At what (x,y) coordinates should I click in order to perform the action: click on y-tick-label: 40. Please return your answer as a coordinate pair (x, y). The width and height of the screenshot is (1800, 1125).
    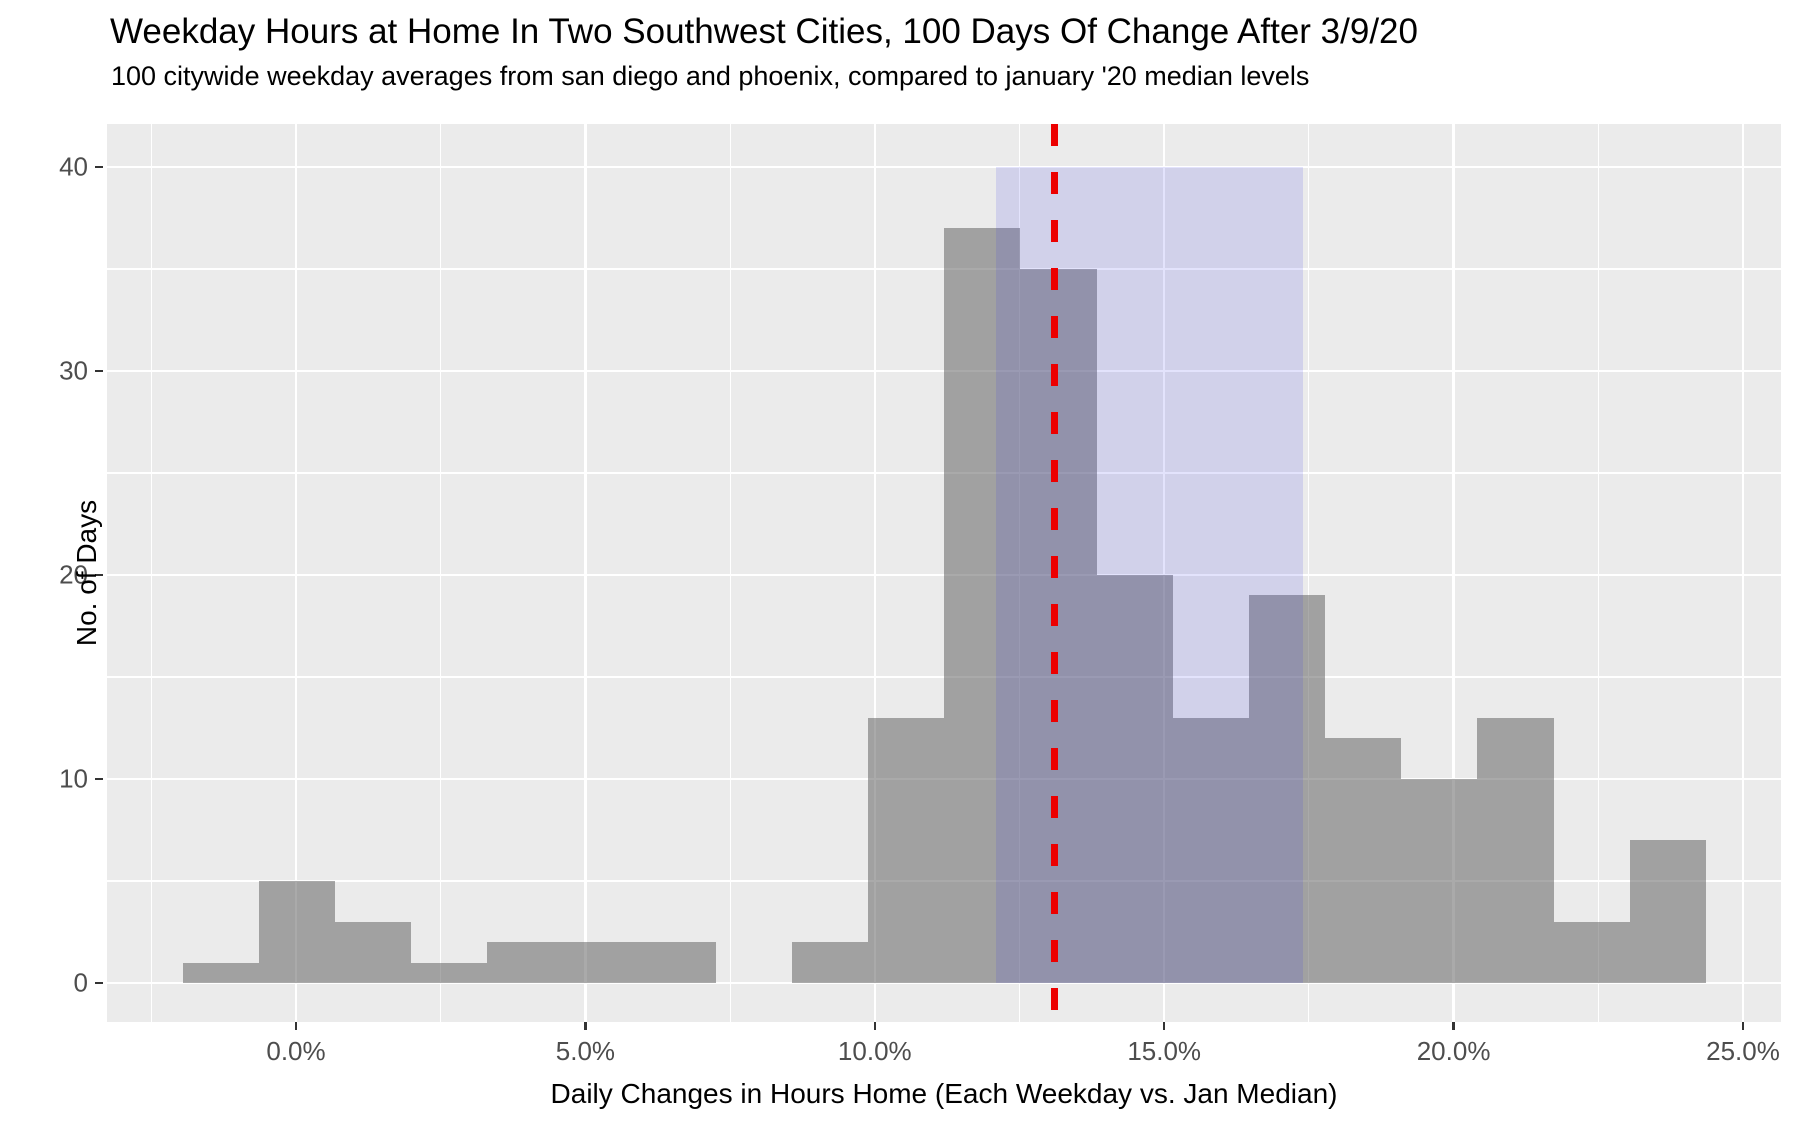
    Looking at the image, I should click on (73, 166).